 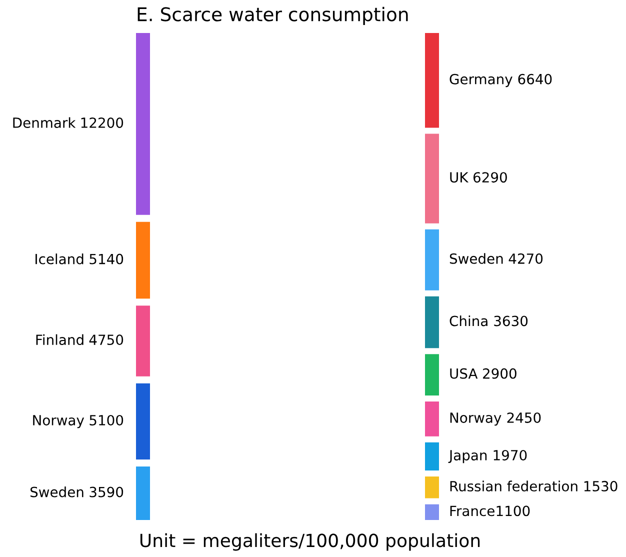 What do you see at coordinates (499, 373) in the screenshot?
I see `data-label: 2900` at bounding box center [499, 373].